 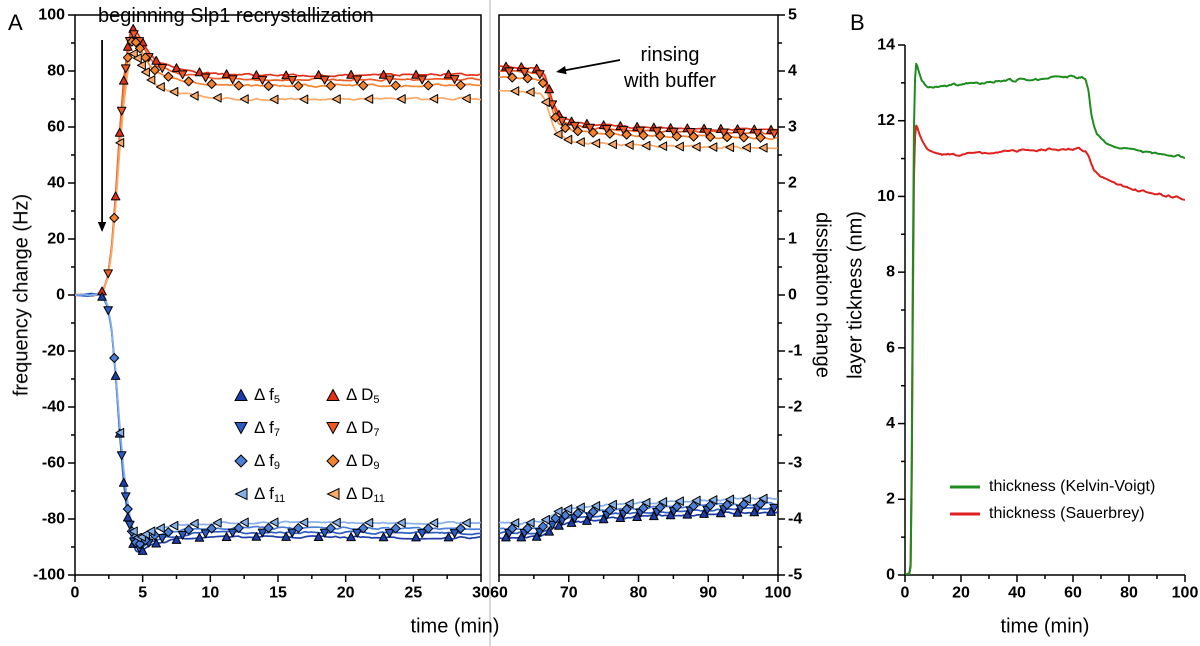 I want to click on panel-b-xlabel: time (min), so click(x=1045, y=626).